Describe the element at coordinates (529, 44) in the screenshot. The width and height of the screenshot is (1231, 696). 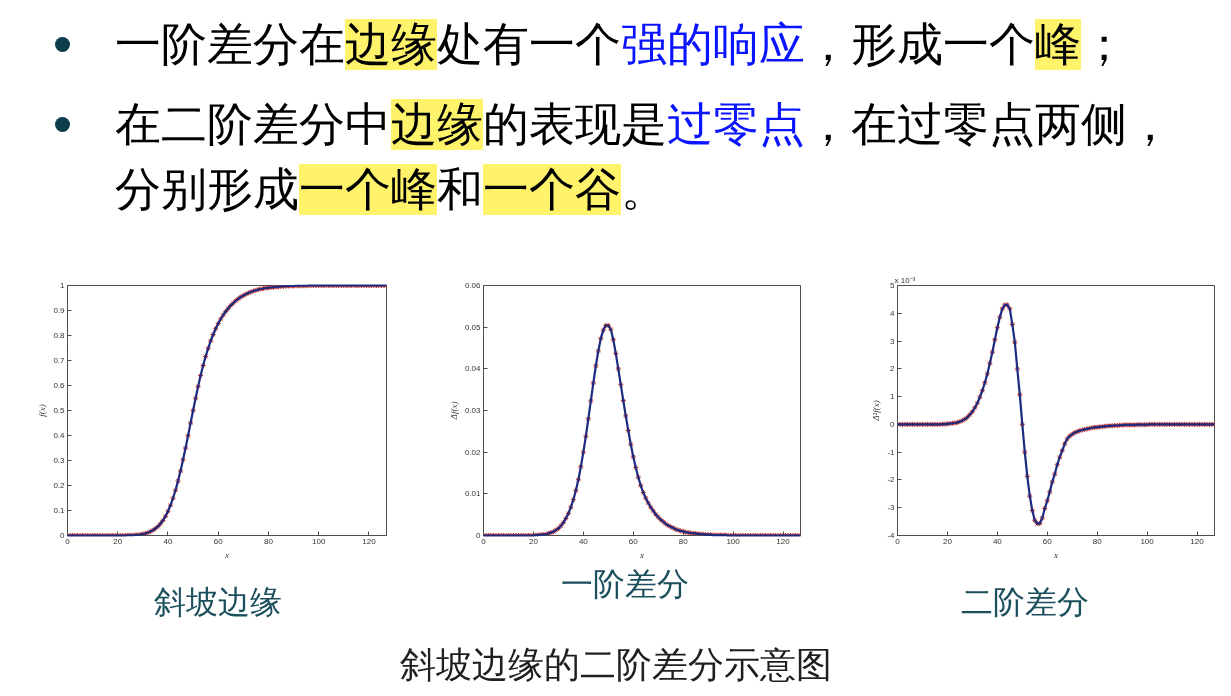
I see `text: 处有一个` at that location.